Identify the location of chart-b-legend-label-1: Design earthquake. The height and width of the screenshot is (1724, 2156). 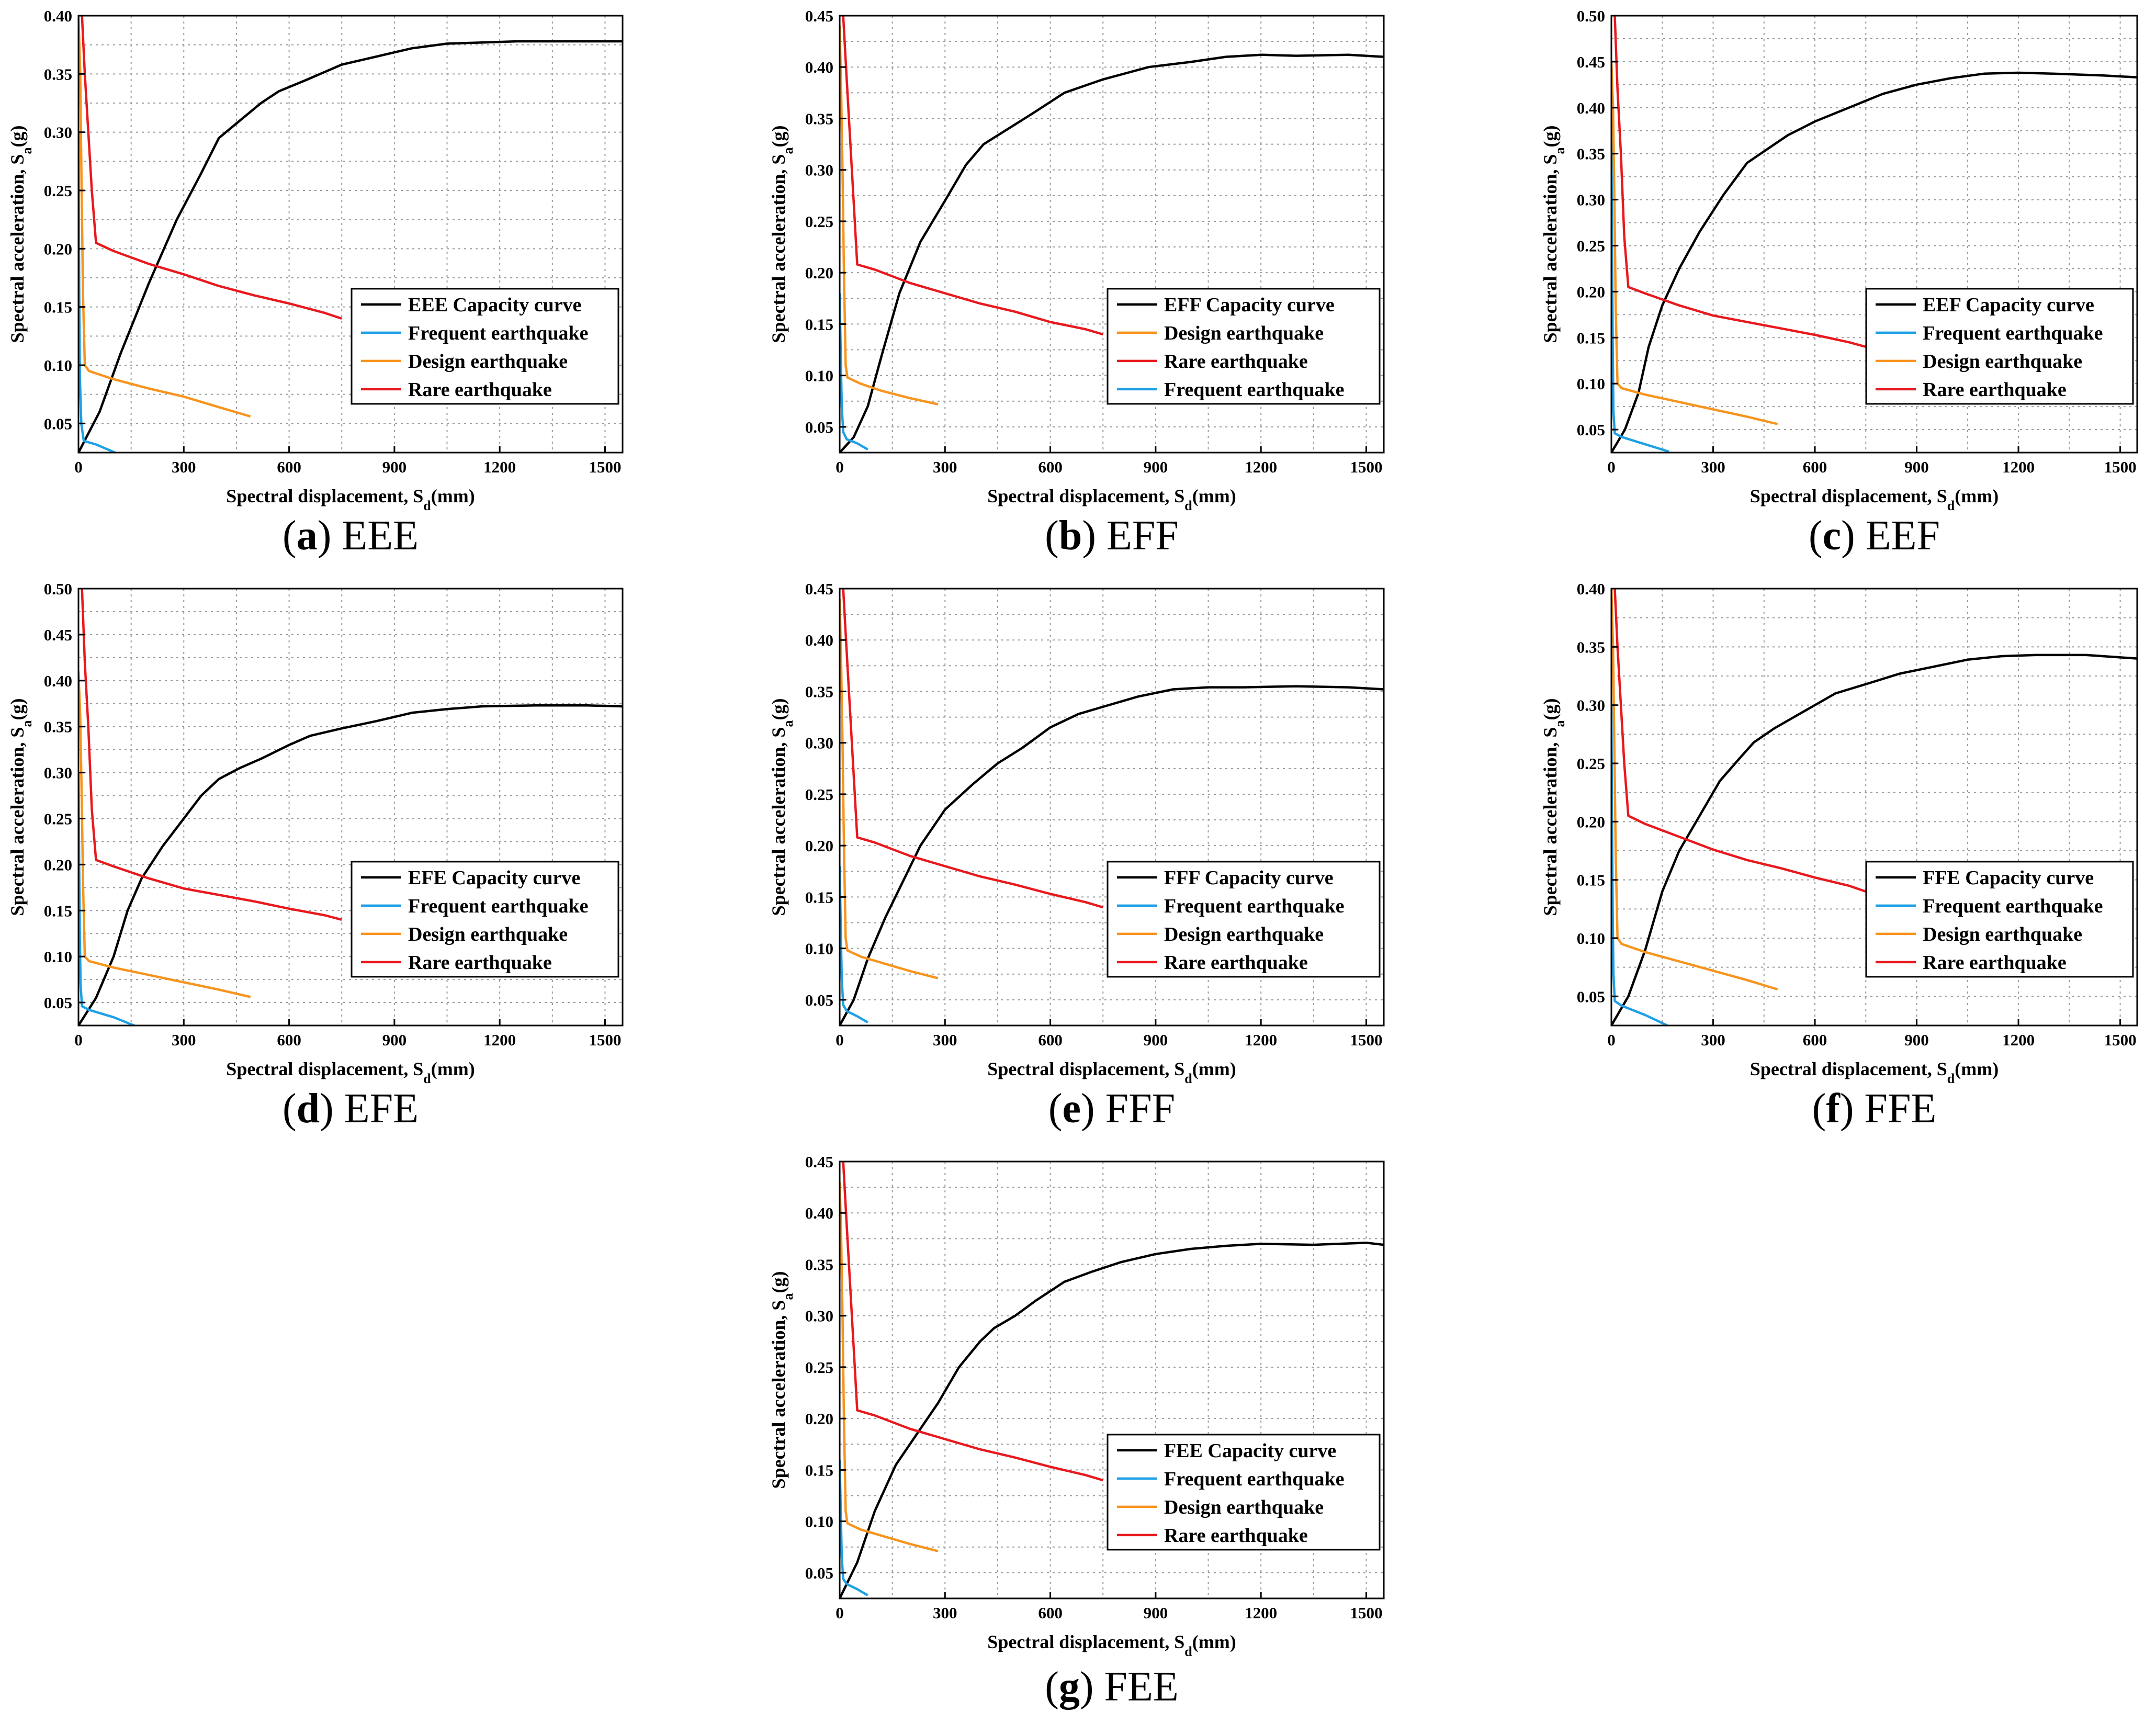
(1244, 333).